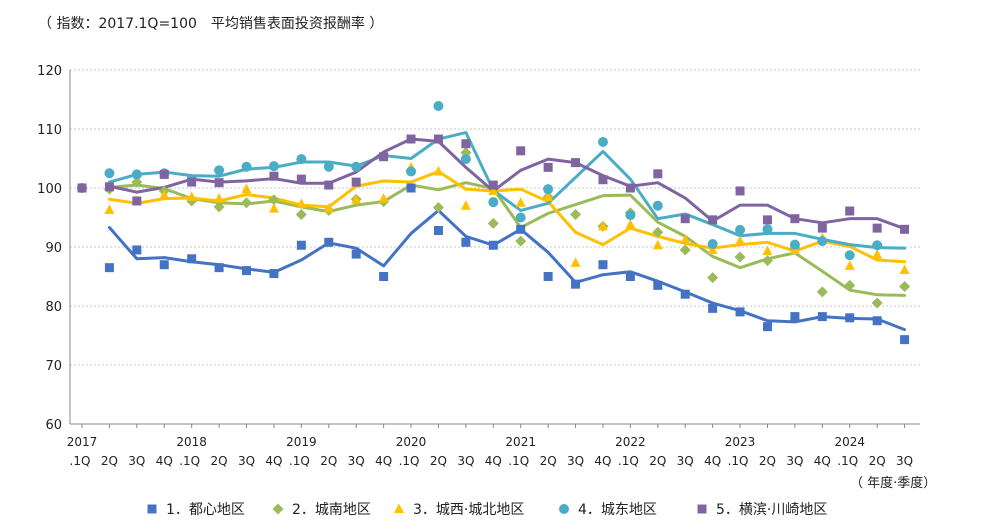 The image size is (983, 529). I want to click on y-tick-label: 80, so click(53, 307).